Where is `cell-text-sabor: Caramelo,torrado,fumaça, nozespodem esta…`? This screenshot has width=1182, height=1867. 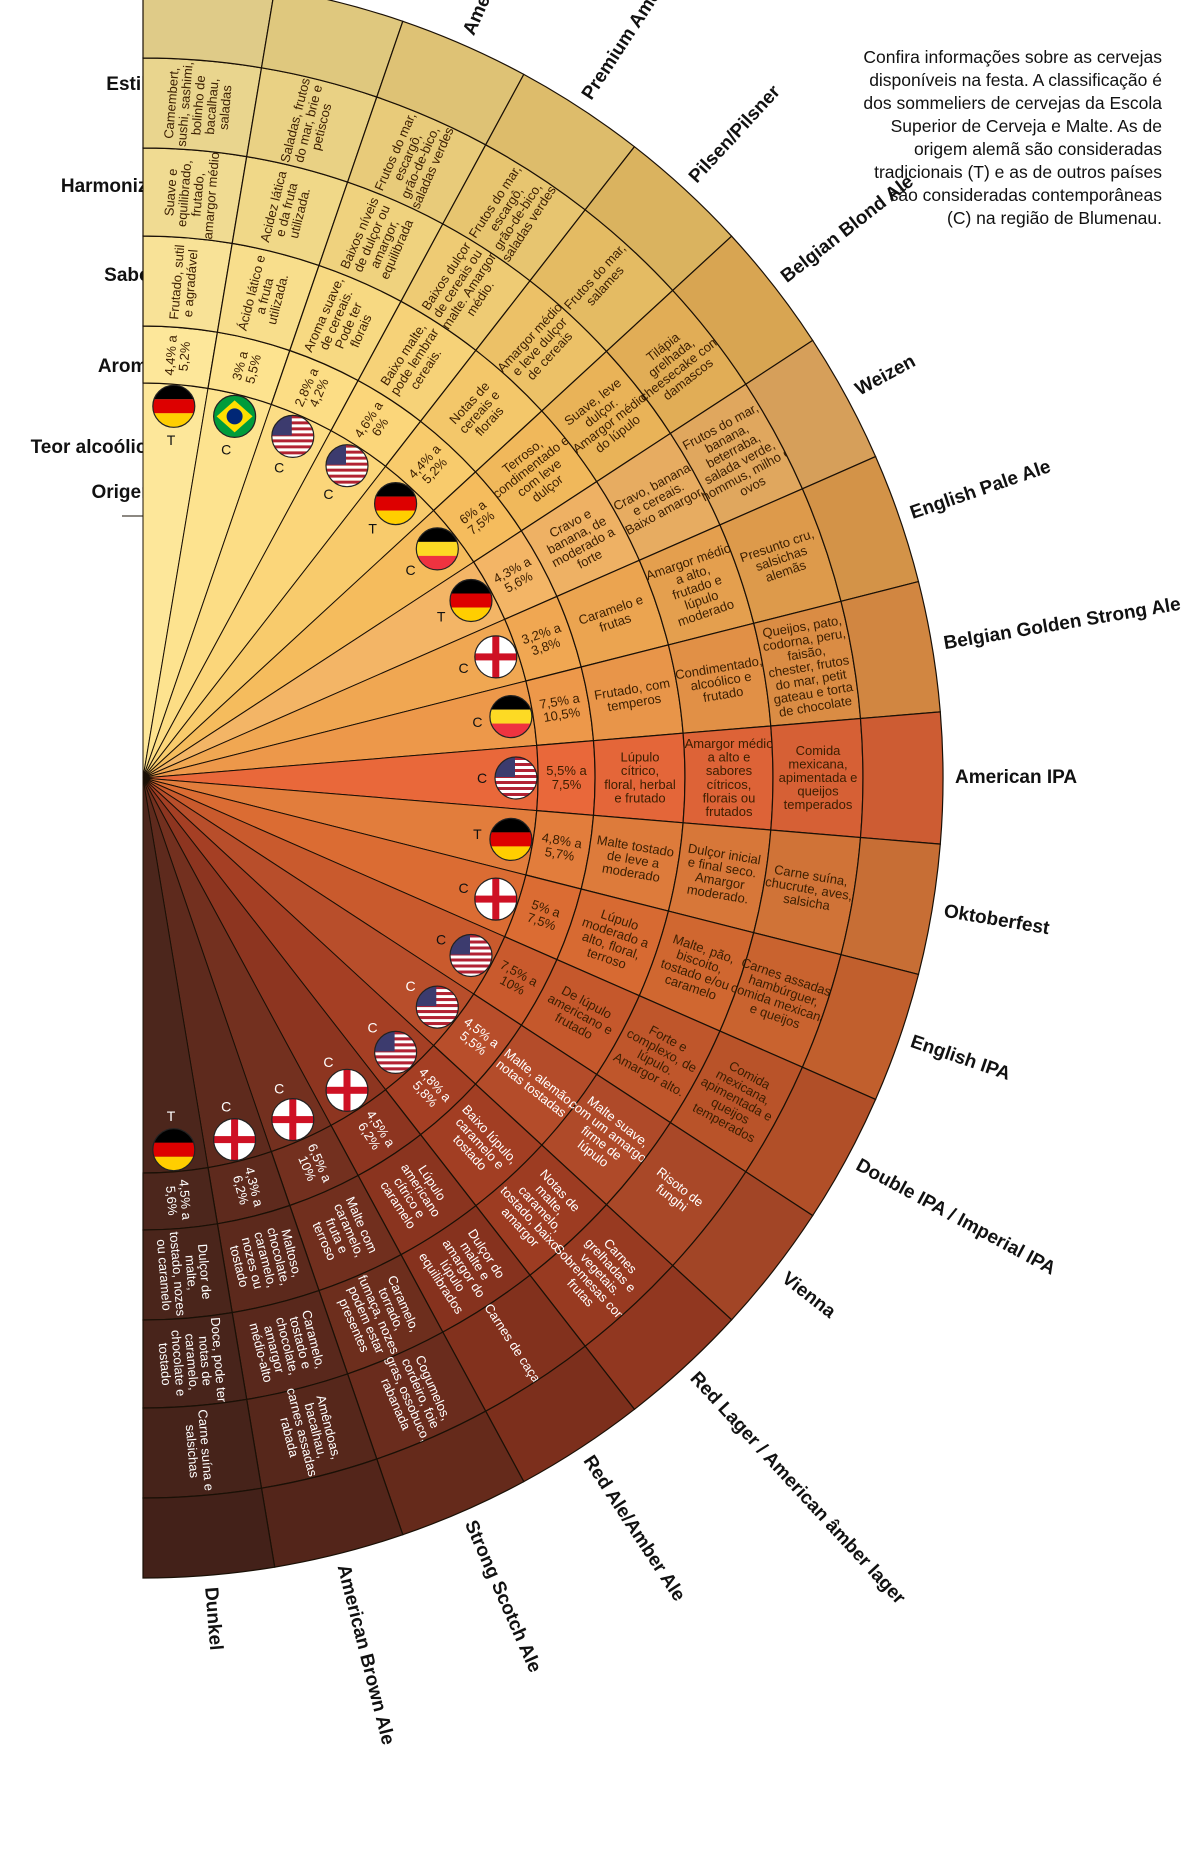
cell-text-sabor: Caramelo,torrado,fumaça, nozespodem esta… is located at coordinates (378, 1315).